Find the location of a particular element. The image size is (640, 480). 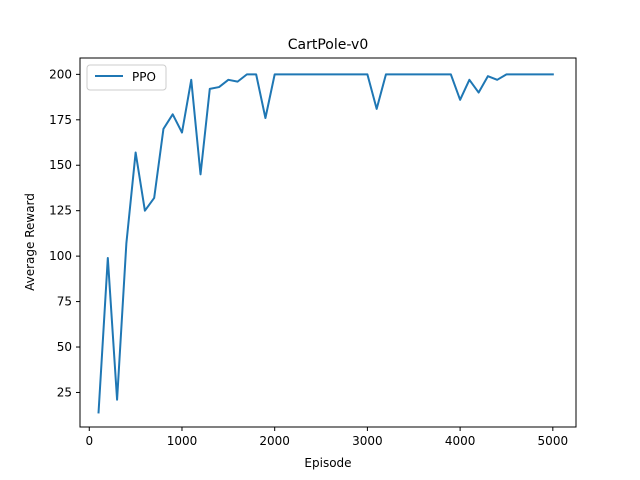

y-axis: 25 50 75 100 125 150 175 200 is located at coordinates (64, 233).